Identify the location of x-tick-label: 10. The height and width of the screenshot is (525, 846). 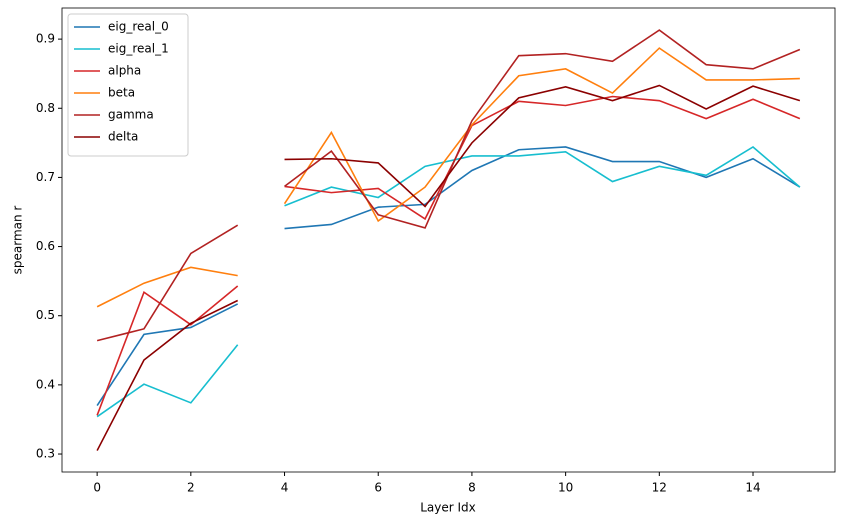
(565, 488).